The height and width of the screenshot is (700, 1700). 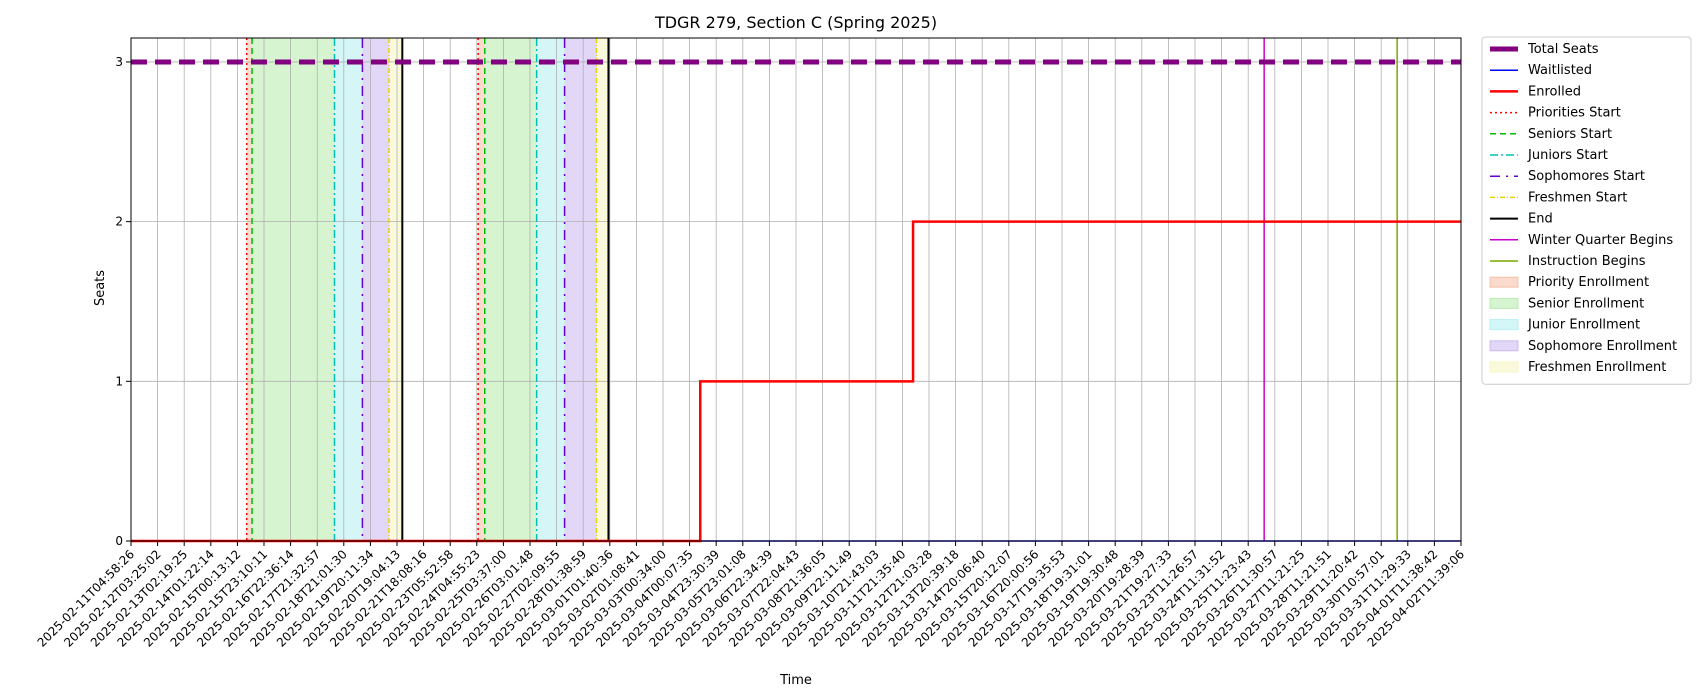 I want to click on legend-entry: Total Seats, so click(x=1563, y=49).